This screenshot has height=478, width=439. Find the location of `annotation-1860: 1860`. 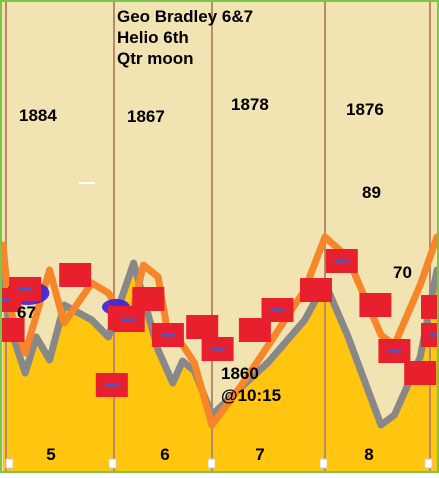

annotation-1860: 1860 is located at coordinates (240, 373).